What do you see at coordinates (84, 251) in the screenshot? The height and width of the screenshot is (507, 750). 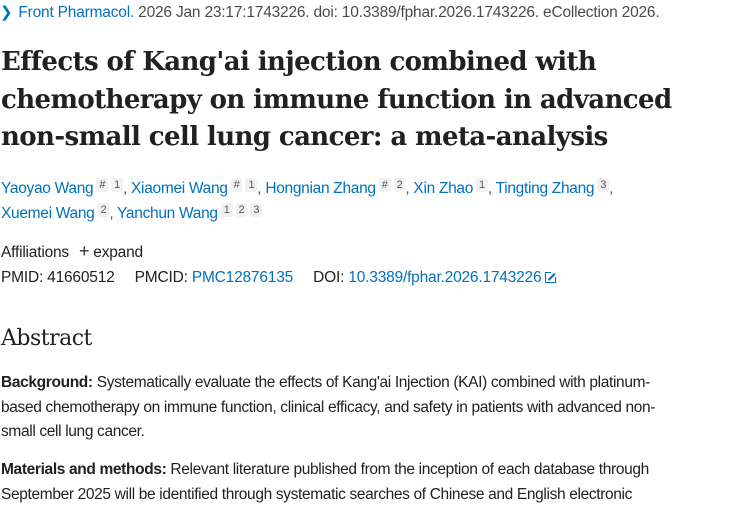 I see `plus-icon: +` at bounding box center [84, 251].